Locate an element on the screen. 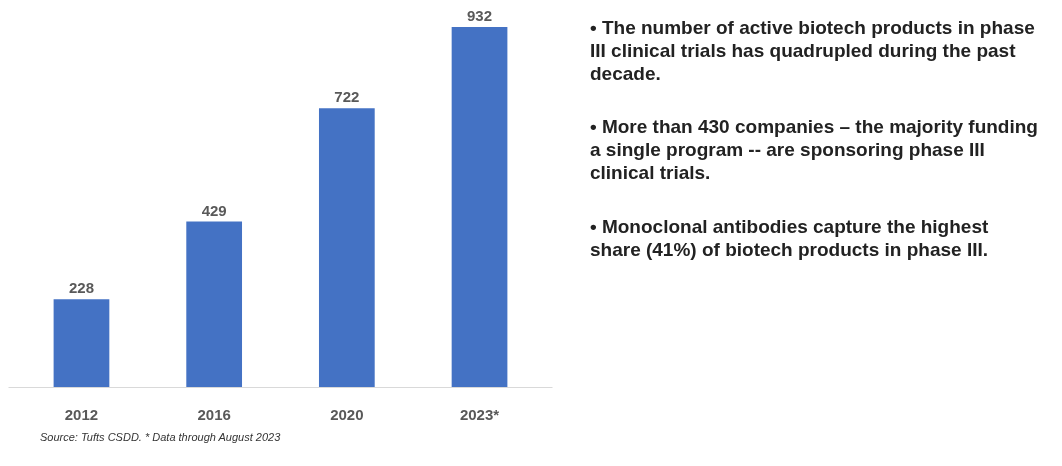  x-tick-label: 2016 is located at coordinates (214, 414).